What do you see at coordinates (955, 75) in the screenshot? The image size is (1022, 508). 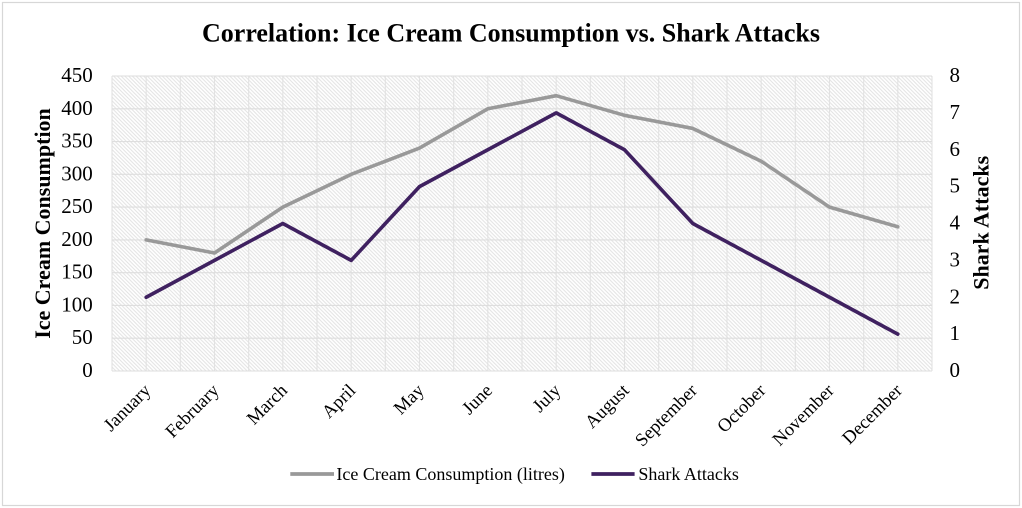 I see `svg-text: 8` at bounding box center [955, 75].